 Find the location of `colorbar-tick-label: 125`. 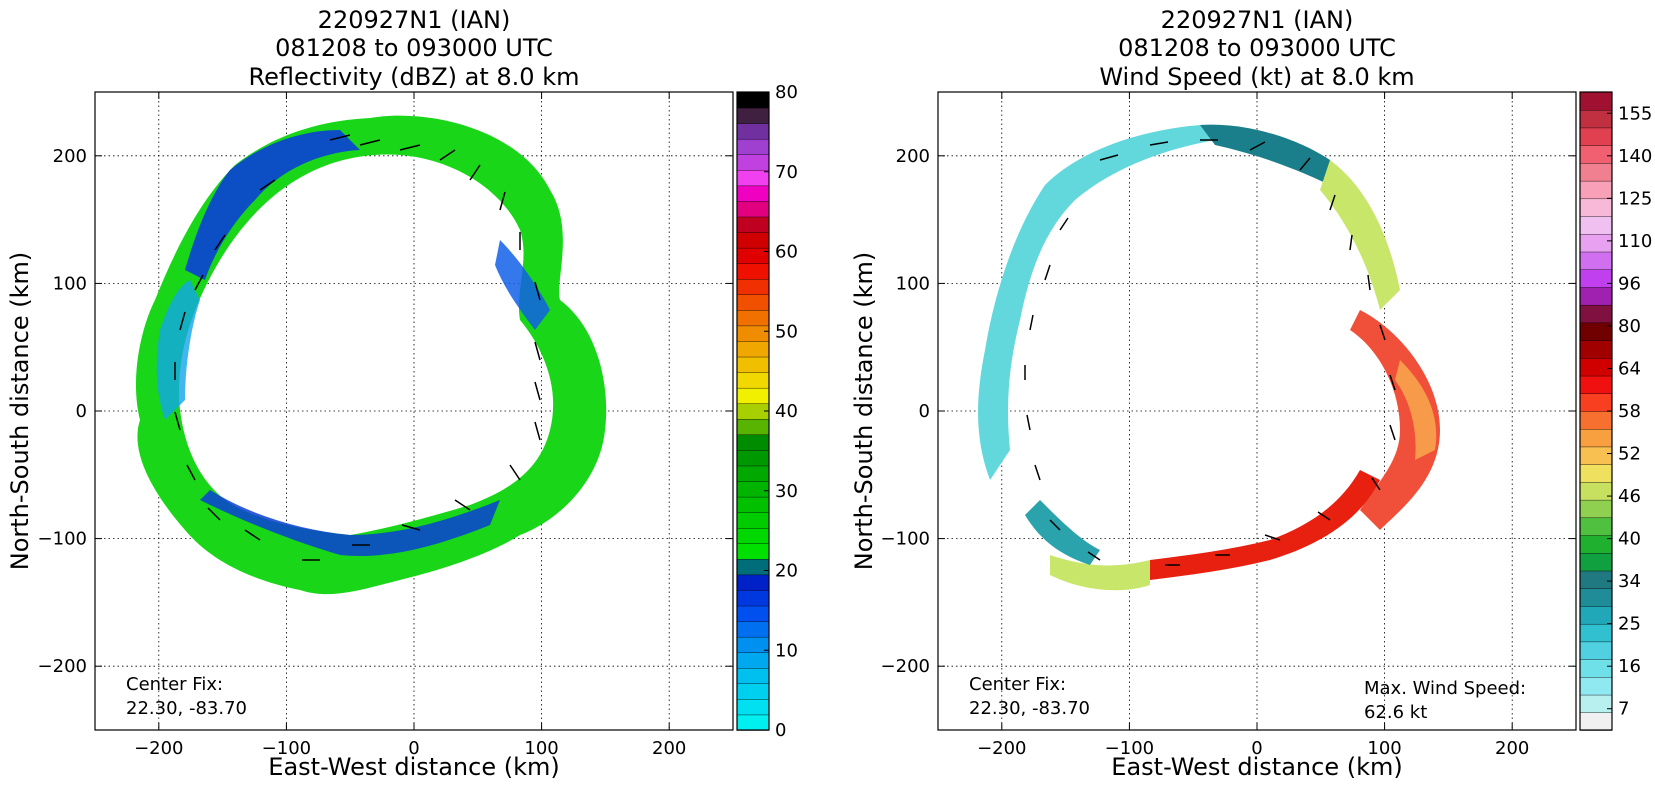

colorbar-tick-label: 125 is located at coordinates (1635, 198).